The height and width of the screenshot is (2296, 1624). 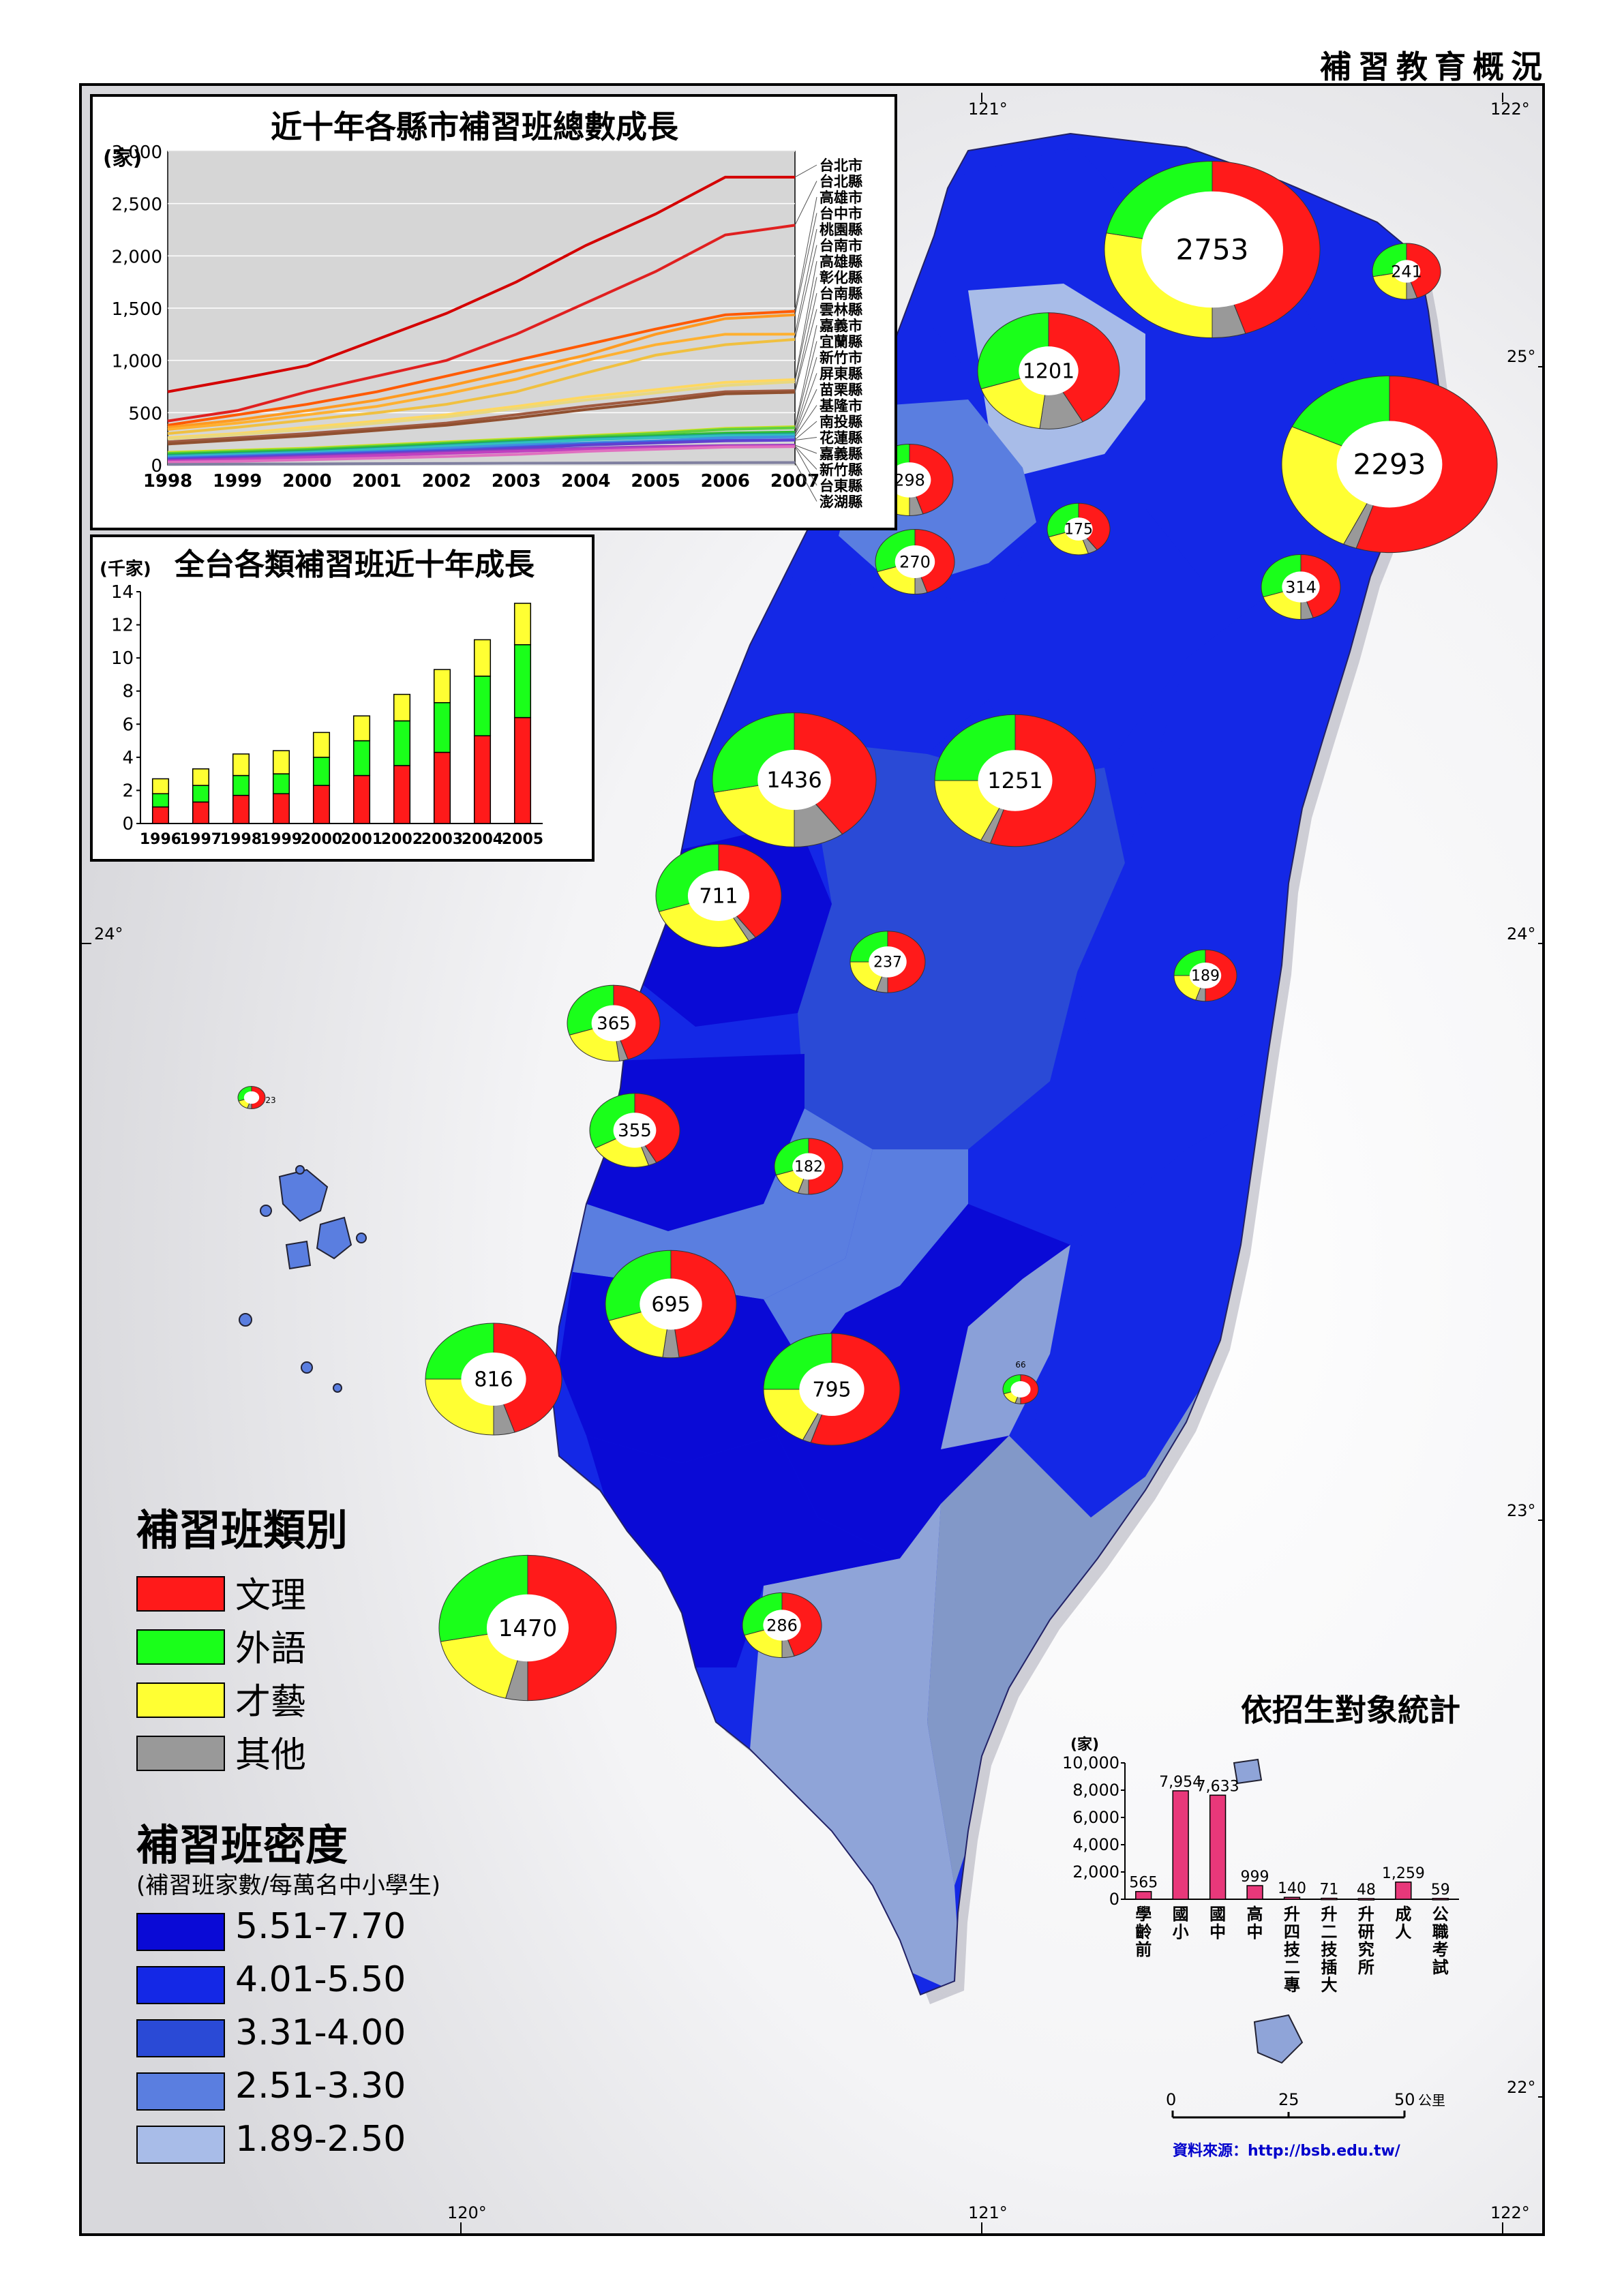 What do you see at coordinates (256, 1097) in the screenshot?
I see `county-donut: 23` at bounding box center [256, 1097].